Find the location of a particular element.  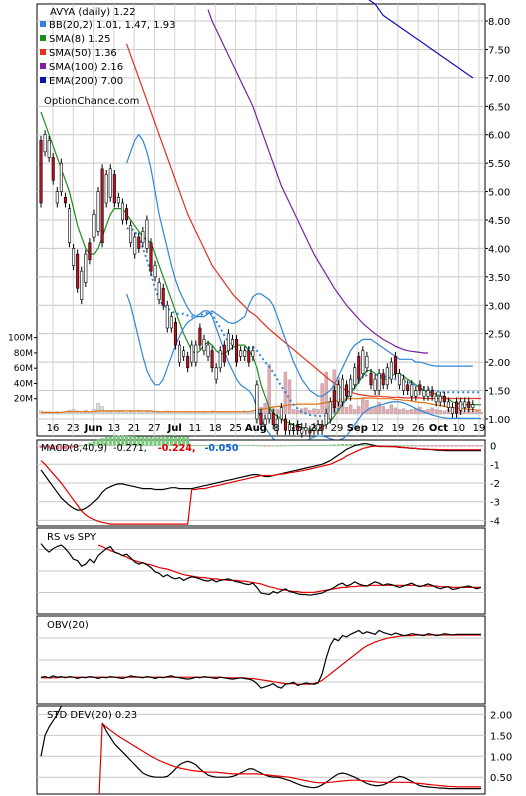

std-sma-segment is located at coordinates (291, 755).